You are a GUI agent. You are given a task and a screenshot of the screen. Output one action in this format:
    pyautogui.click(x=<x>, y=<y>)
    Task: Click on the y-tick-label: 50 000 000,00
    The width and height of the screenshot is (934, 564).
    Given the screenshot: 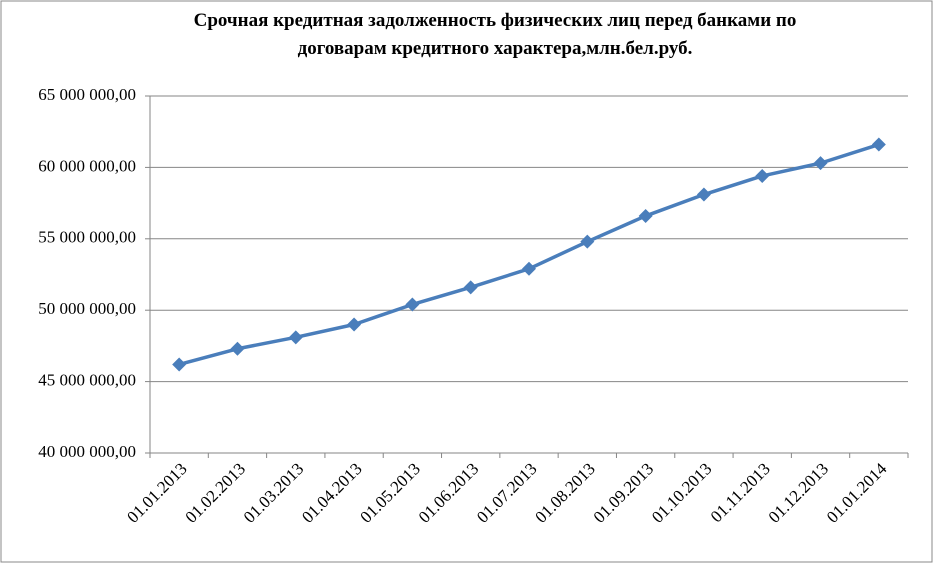 What is the action you would take?
    pyautogui.click(x=87, y=308)
    